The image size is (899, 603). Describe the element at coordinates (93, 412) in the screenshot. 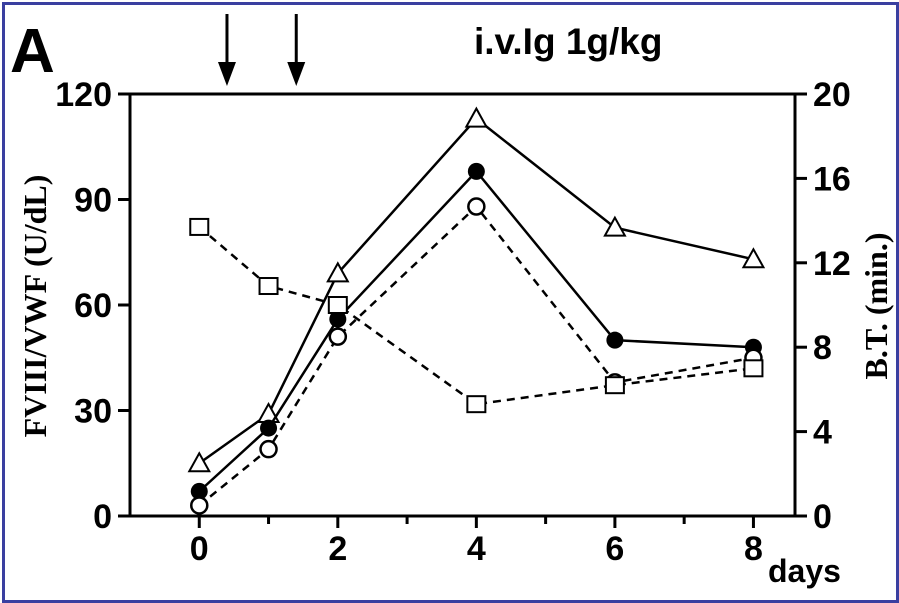

I see `y-left-tick-label: 30` at that location.